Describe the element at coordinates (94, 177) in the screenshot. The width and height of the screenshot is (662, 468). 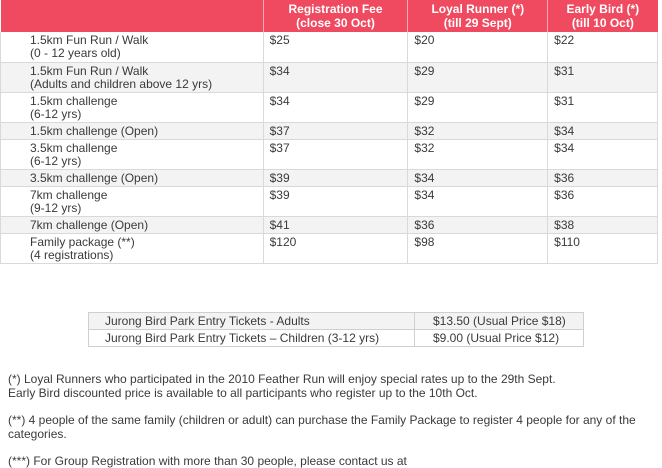
I see `category-name: 3.5km challenge (Open)` at that location.